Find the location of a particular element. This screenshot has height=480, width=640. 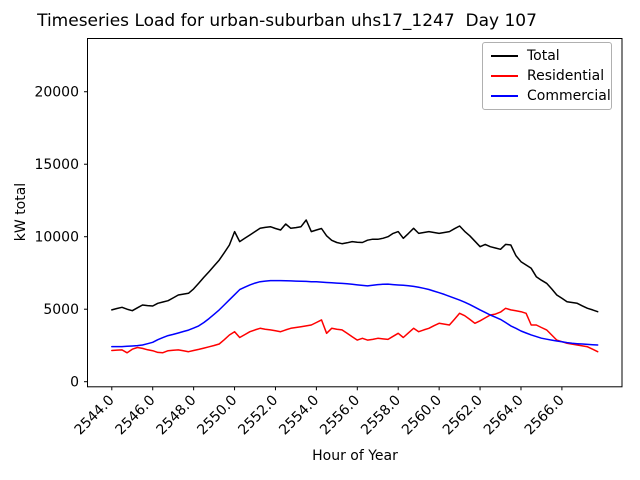

legend-line-sample-residential is located at coordinates (504, 76).